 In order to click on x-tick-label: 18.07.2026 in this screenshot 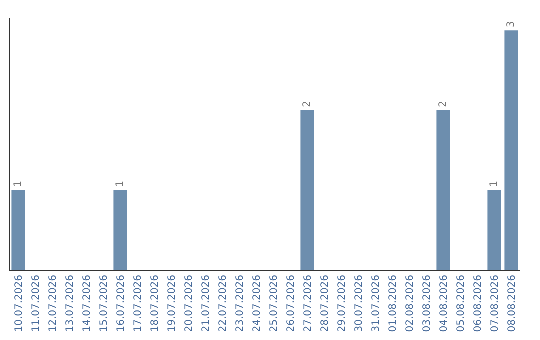, I will do `click(155, 303)`.